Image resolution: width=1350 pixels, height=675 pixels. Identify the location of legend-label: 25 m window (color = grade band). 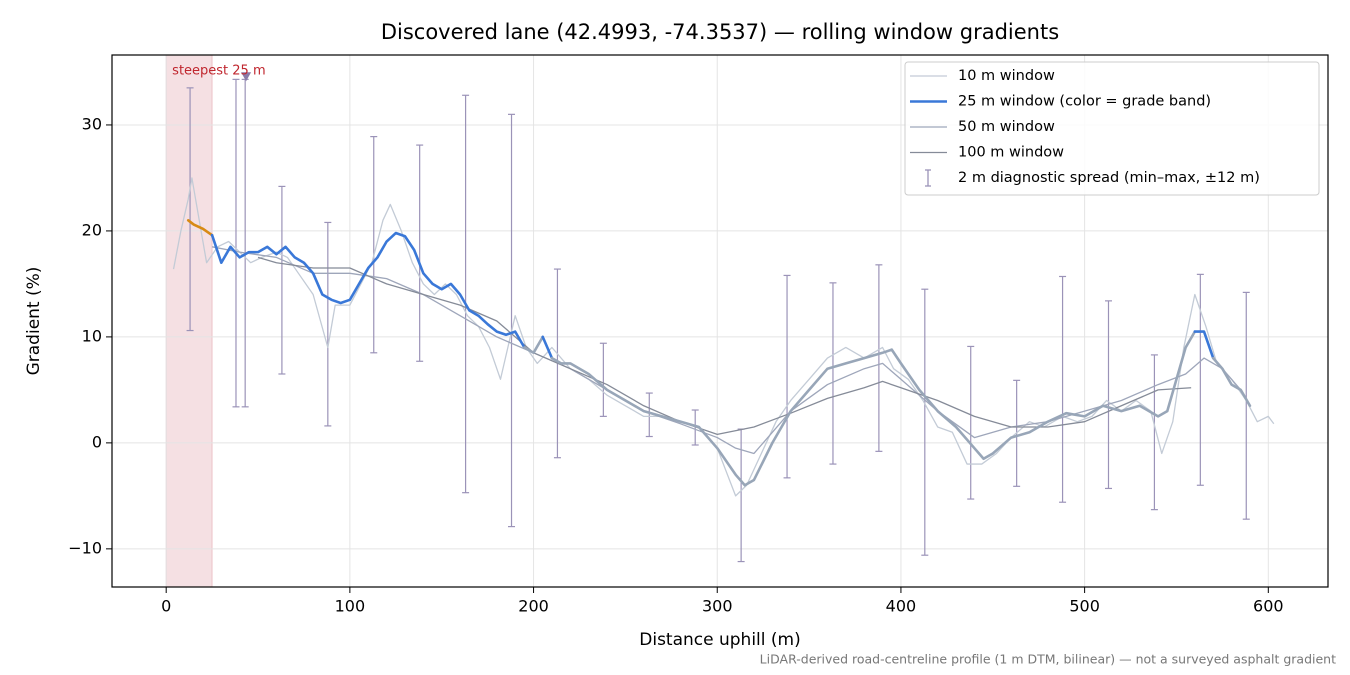
(1084, 102).